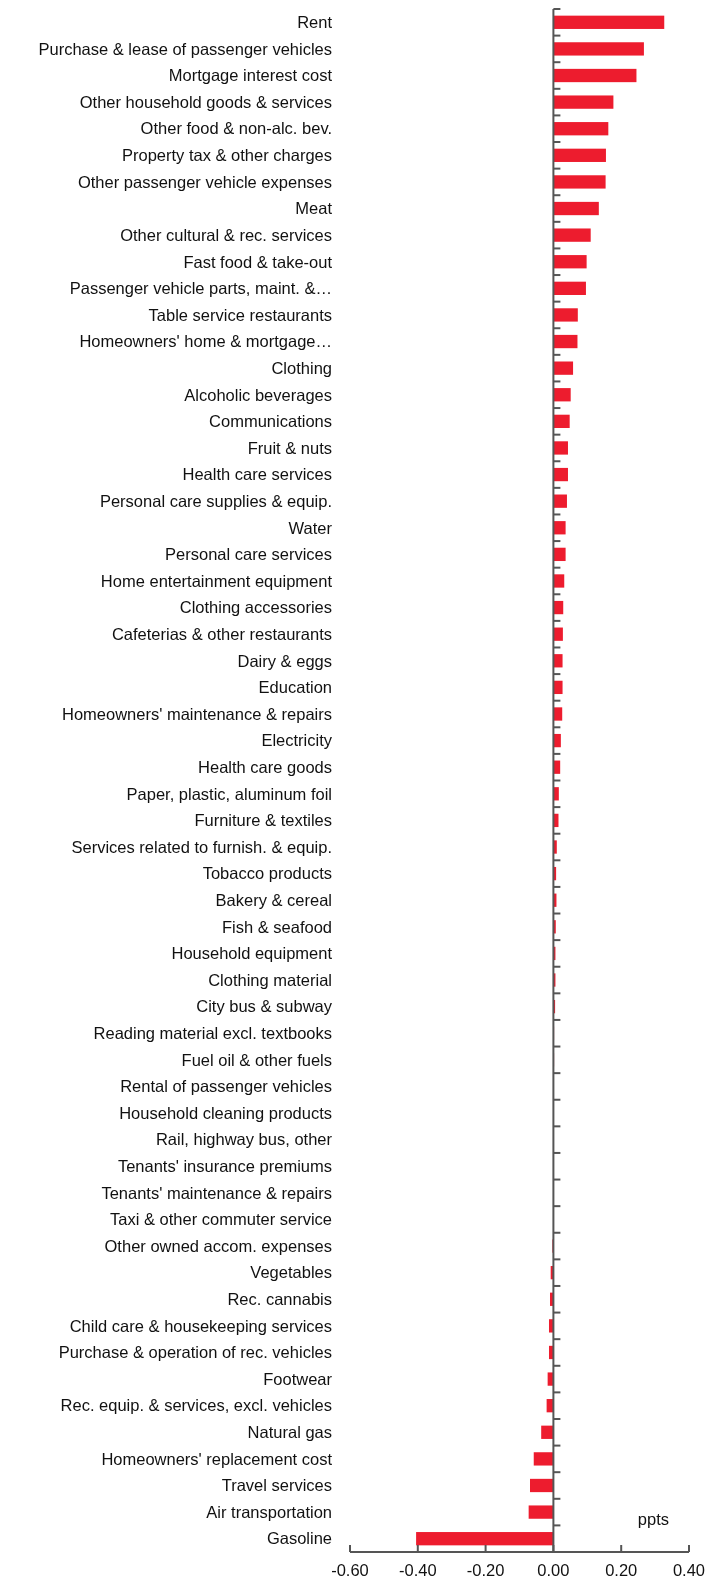  What do you see at coordinates (250, 75) in the screenshot?
I see `y-tick-label: Mortgage interest cost` at bounding box center [250, 75].